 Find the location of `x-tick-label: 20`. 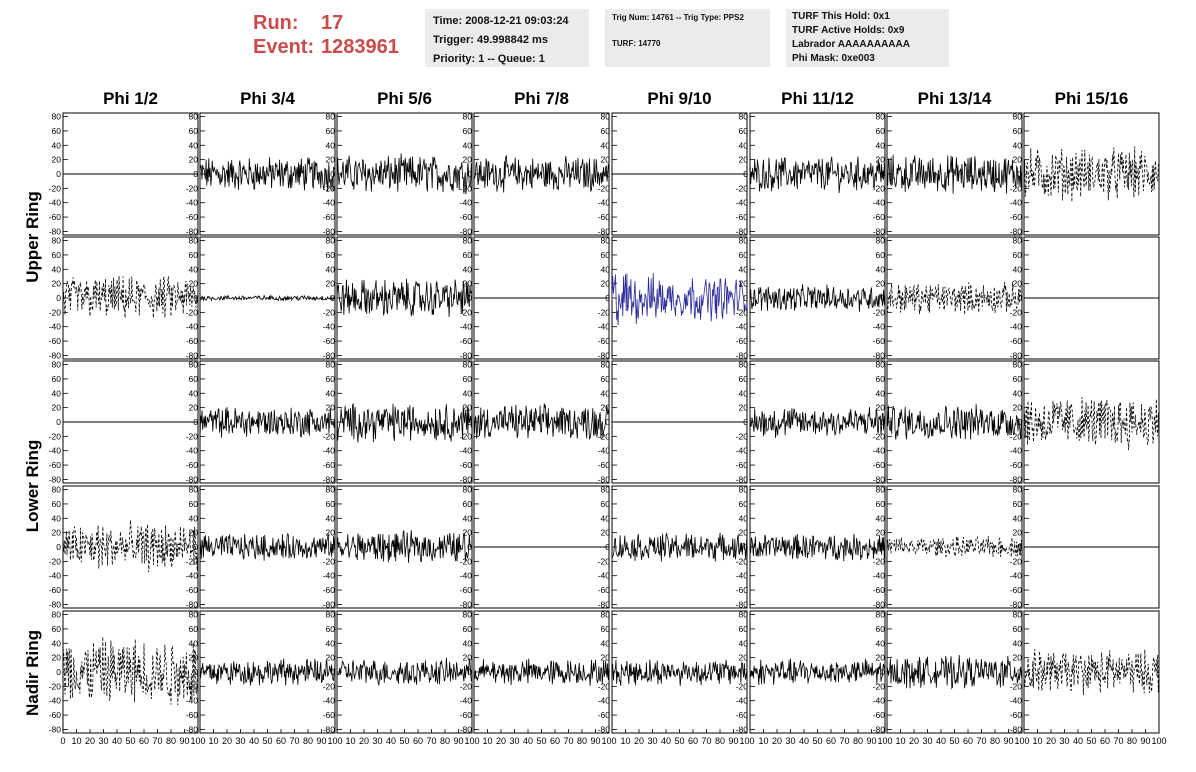

x-tick-label: 20 is located at coordinates (227, 741).